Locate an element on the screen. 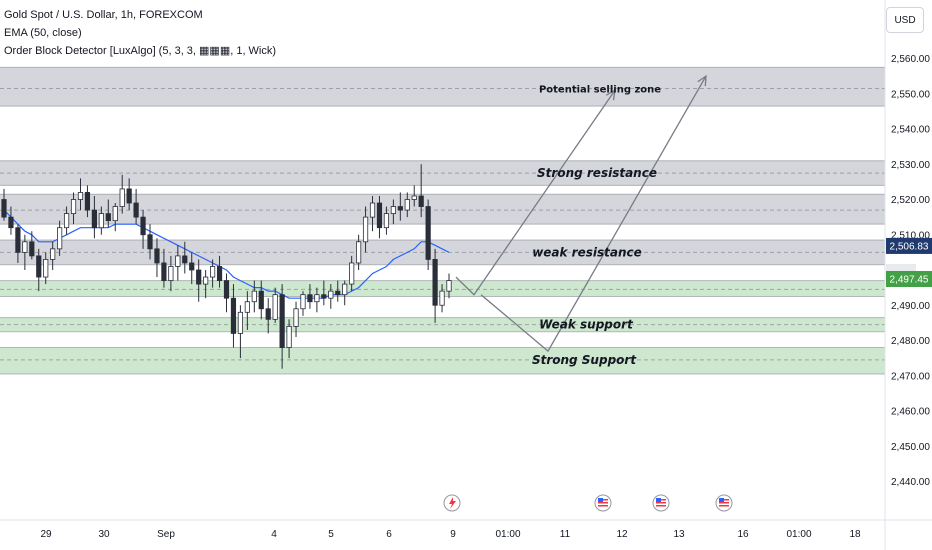 Image resolution: width=932 pixels, height=550 pixels. price-tick-label: 2,450.00 is located at coordinates (910, 447).